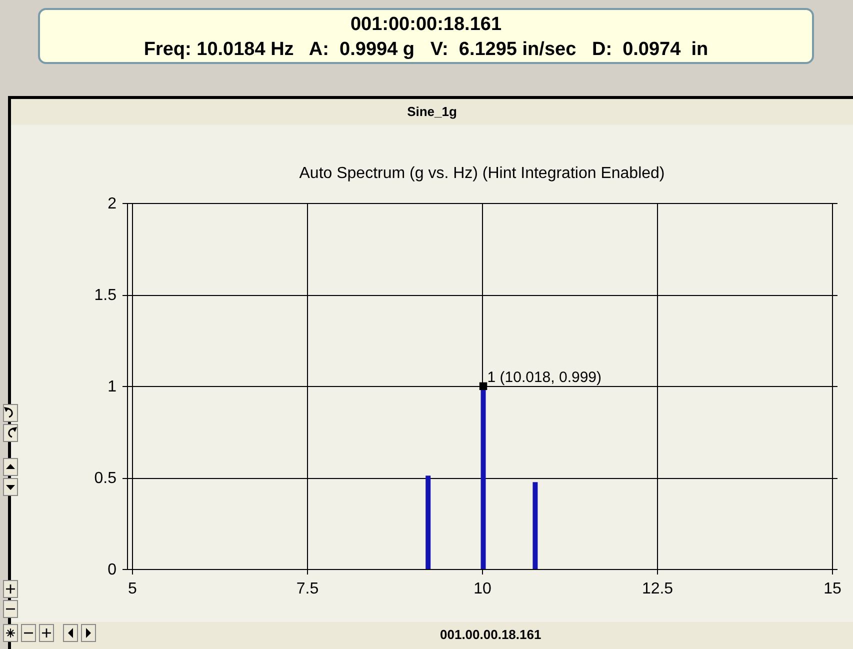  What do you see at coordinates (105, 478) in the screenshot?
I see `y-tick-label: 0.5` at bounding box center [105, 478].